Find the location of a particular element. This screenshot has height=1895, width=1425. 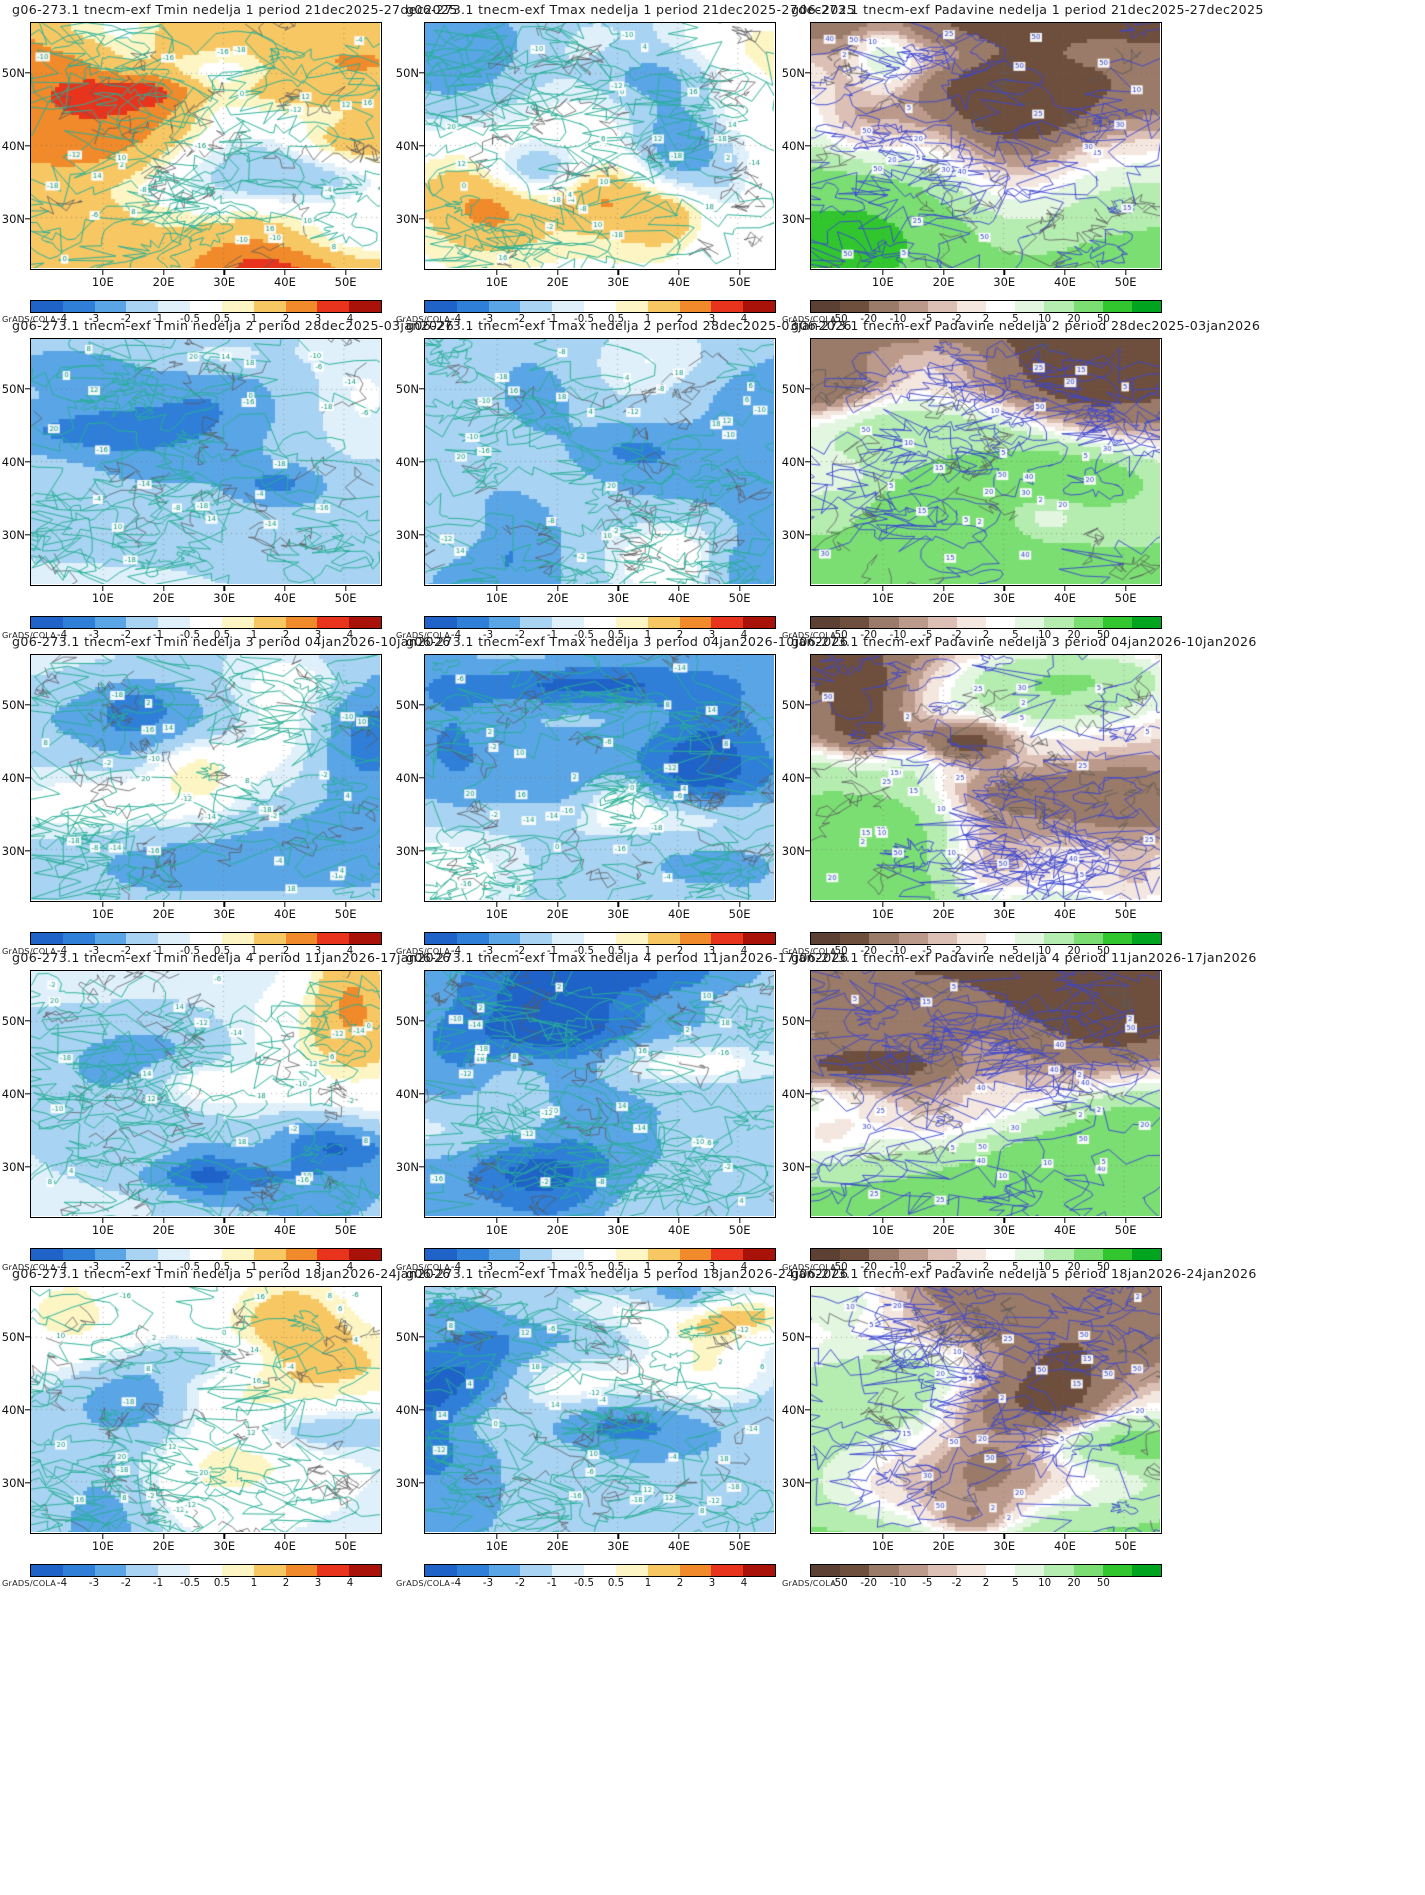

colorbar-tick-label: -5 is located at coordinates (927, 319).